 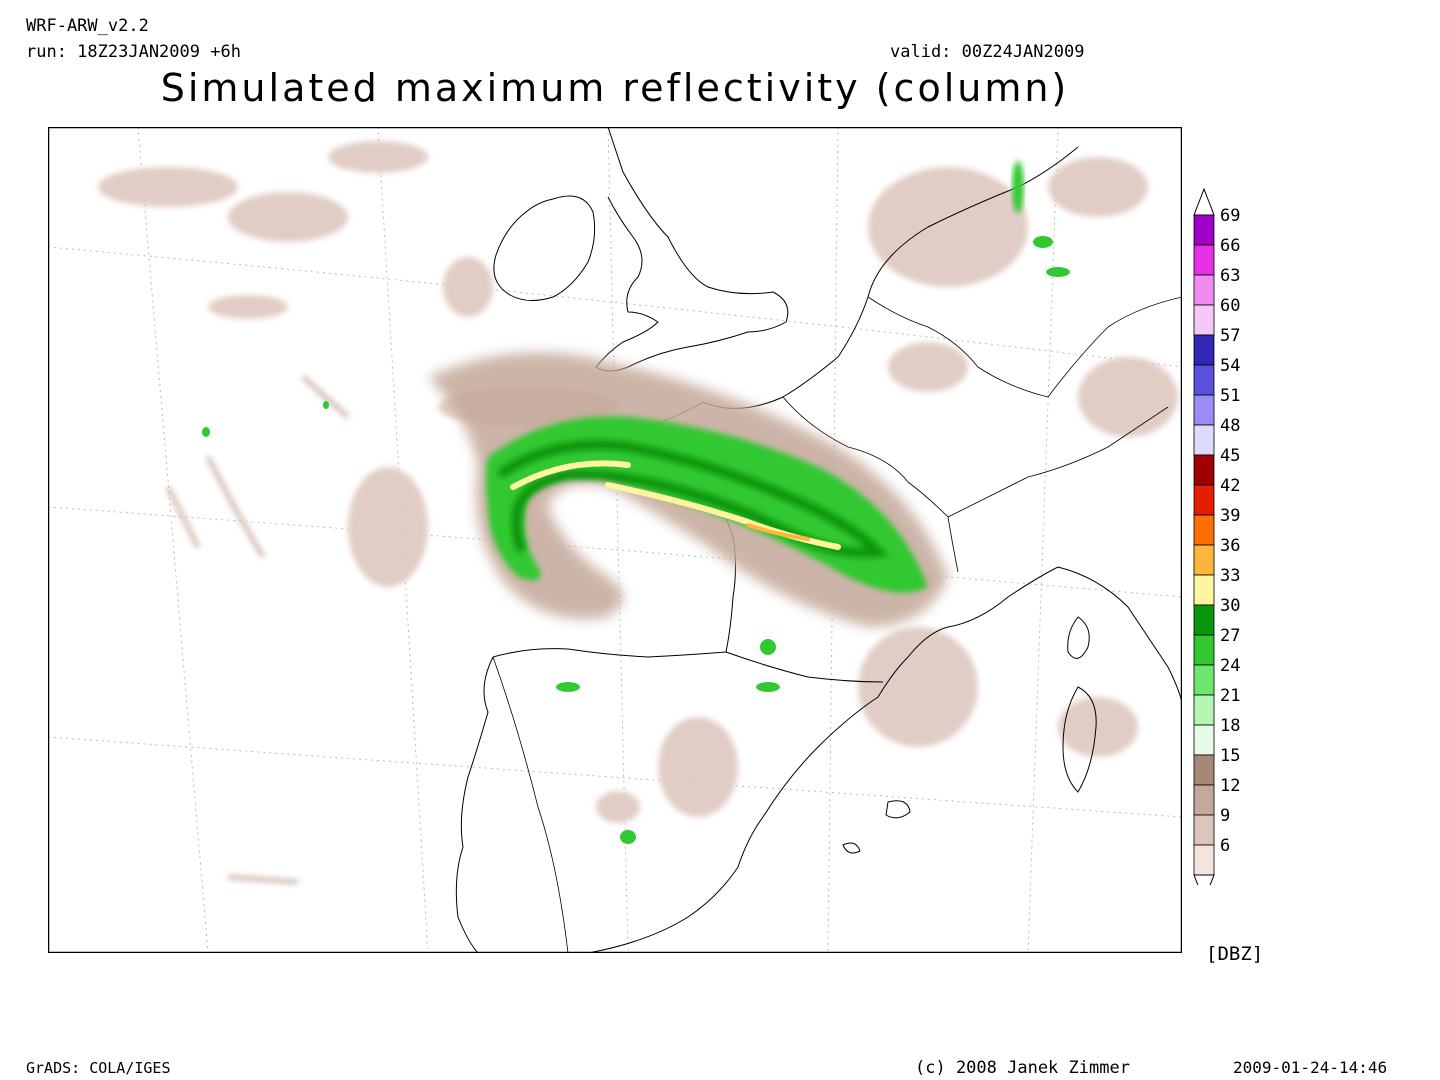 What do you see at coordinates (1230, 486) in the screenshot?
I see `colorbar-label-42: 42` at bounding box center [1230, 486].